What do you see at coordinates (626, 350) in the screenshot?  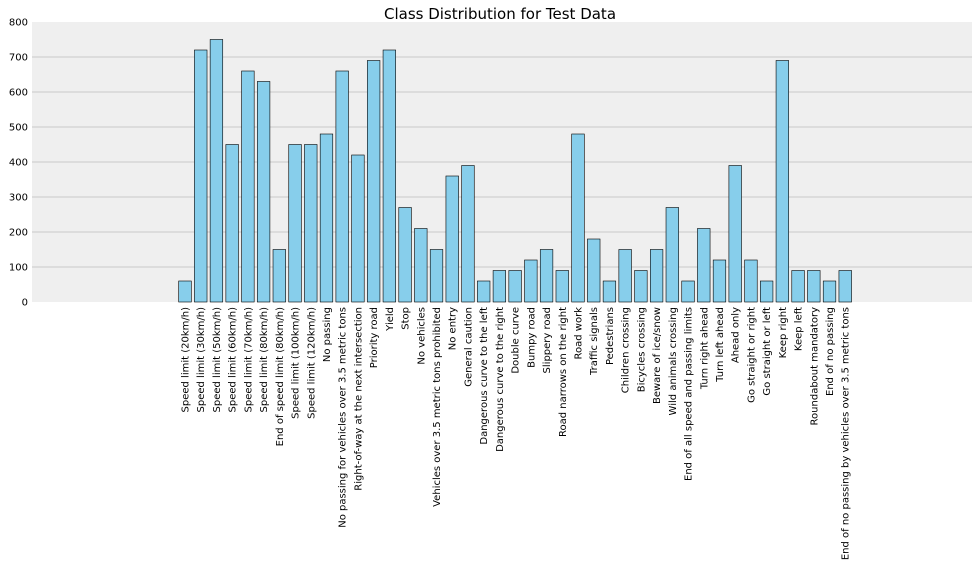 I see `x-tick-label: Children crossing` at bounding box center [626, 350].